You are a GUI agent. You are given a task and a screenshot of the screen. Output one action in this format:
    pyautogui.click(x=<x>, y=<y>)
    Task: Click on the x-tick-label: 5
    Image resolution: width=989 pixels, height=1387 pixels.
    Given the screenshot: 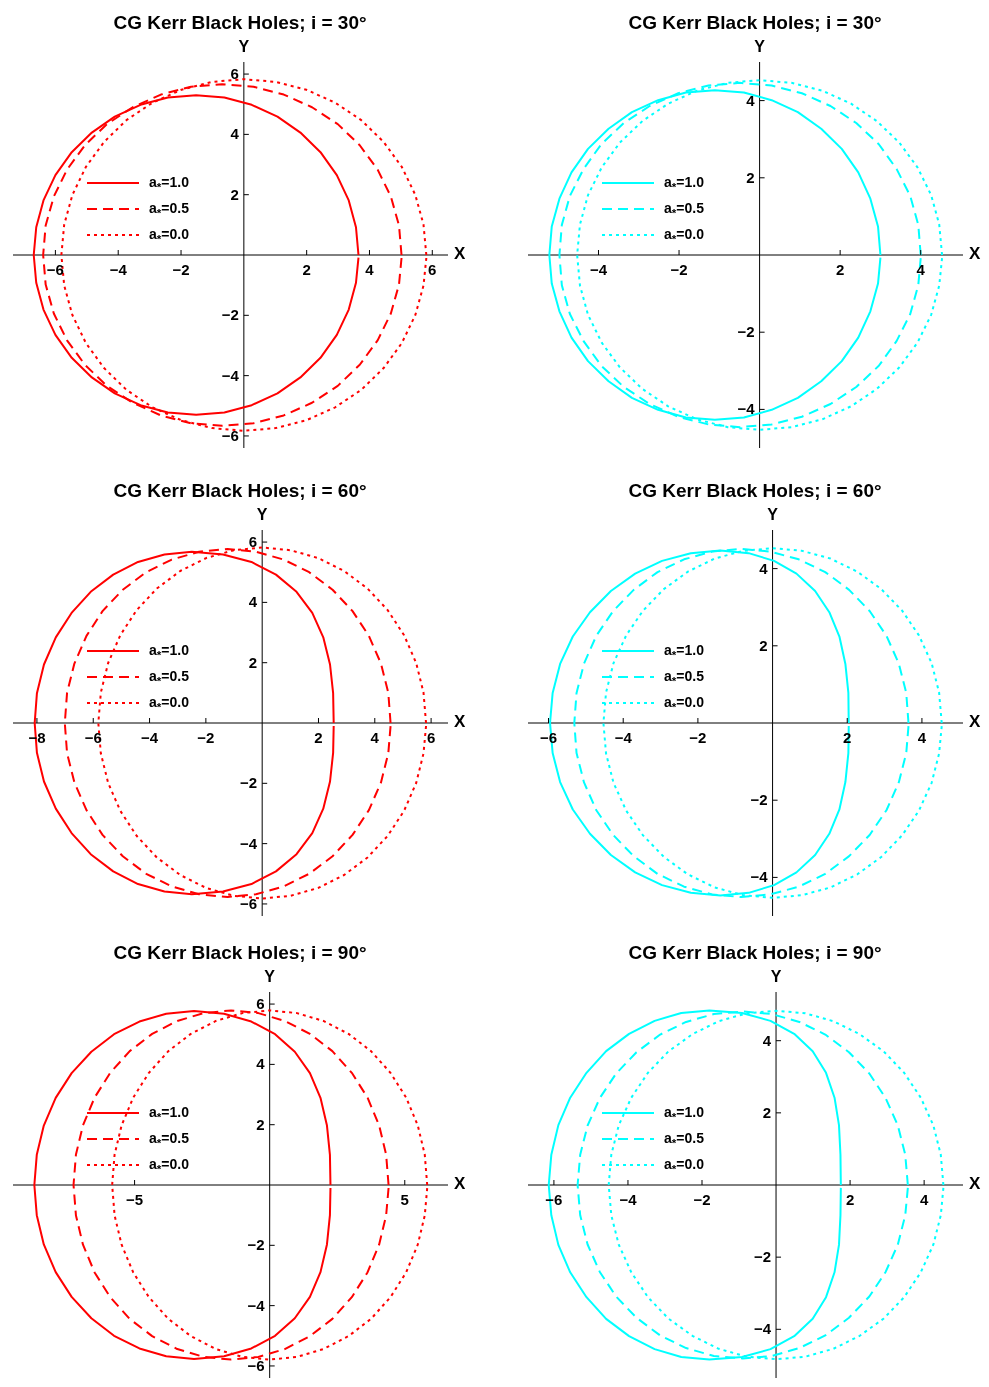 What is the action you would take?
    pyautogui.click(x=404, y=1199)
    